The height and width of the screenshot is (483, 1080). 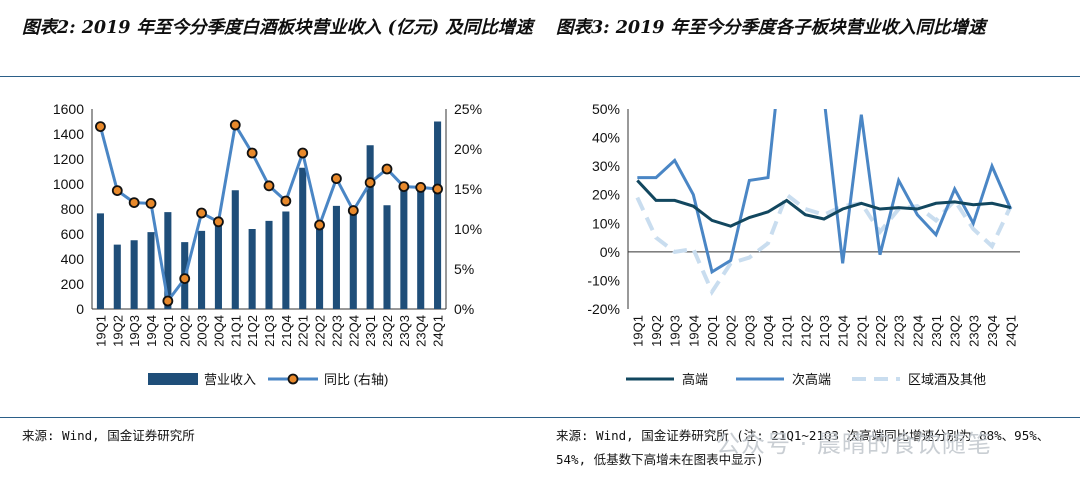 What do you see at coordinates (230, 379) in the screenshot?
I see `legend-bar-label: 营业收入` at bounding box center [230, 379].